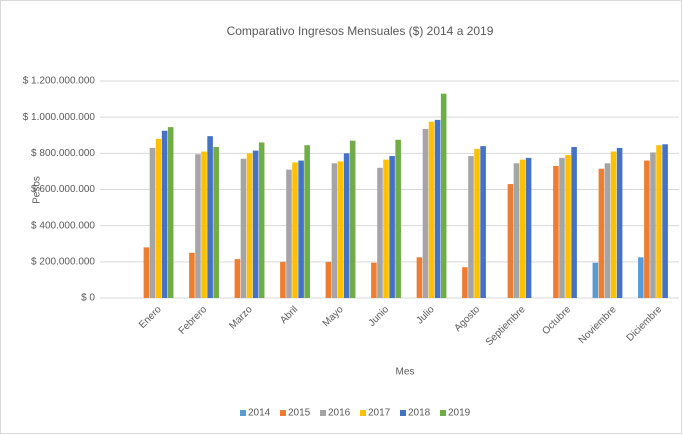  What do you see at coordinates (63, 153) in the screenshot?
I see `y-tick-label: $ 800.000.000` at bounding box center [63, 153].